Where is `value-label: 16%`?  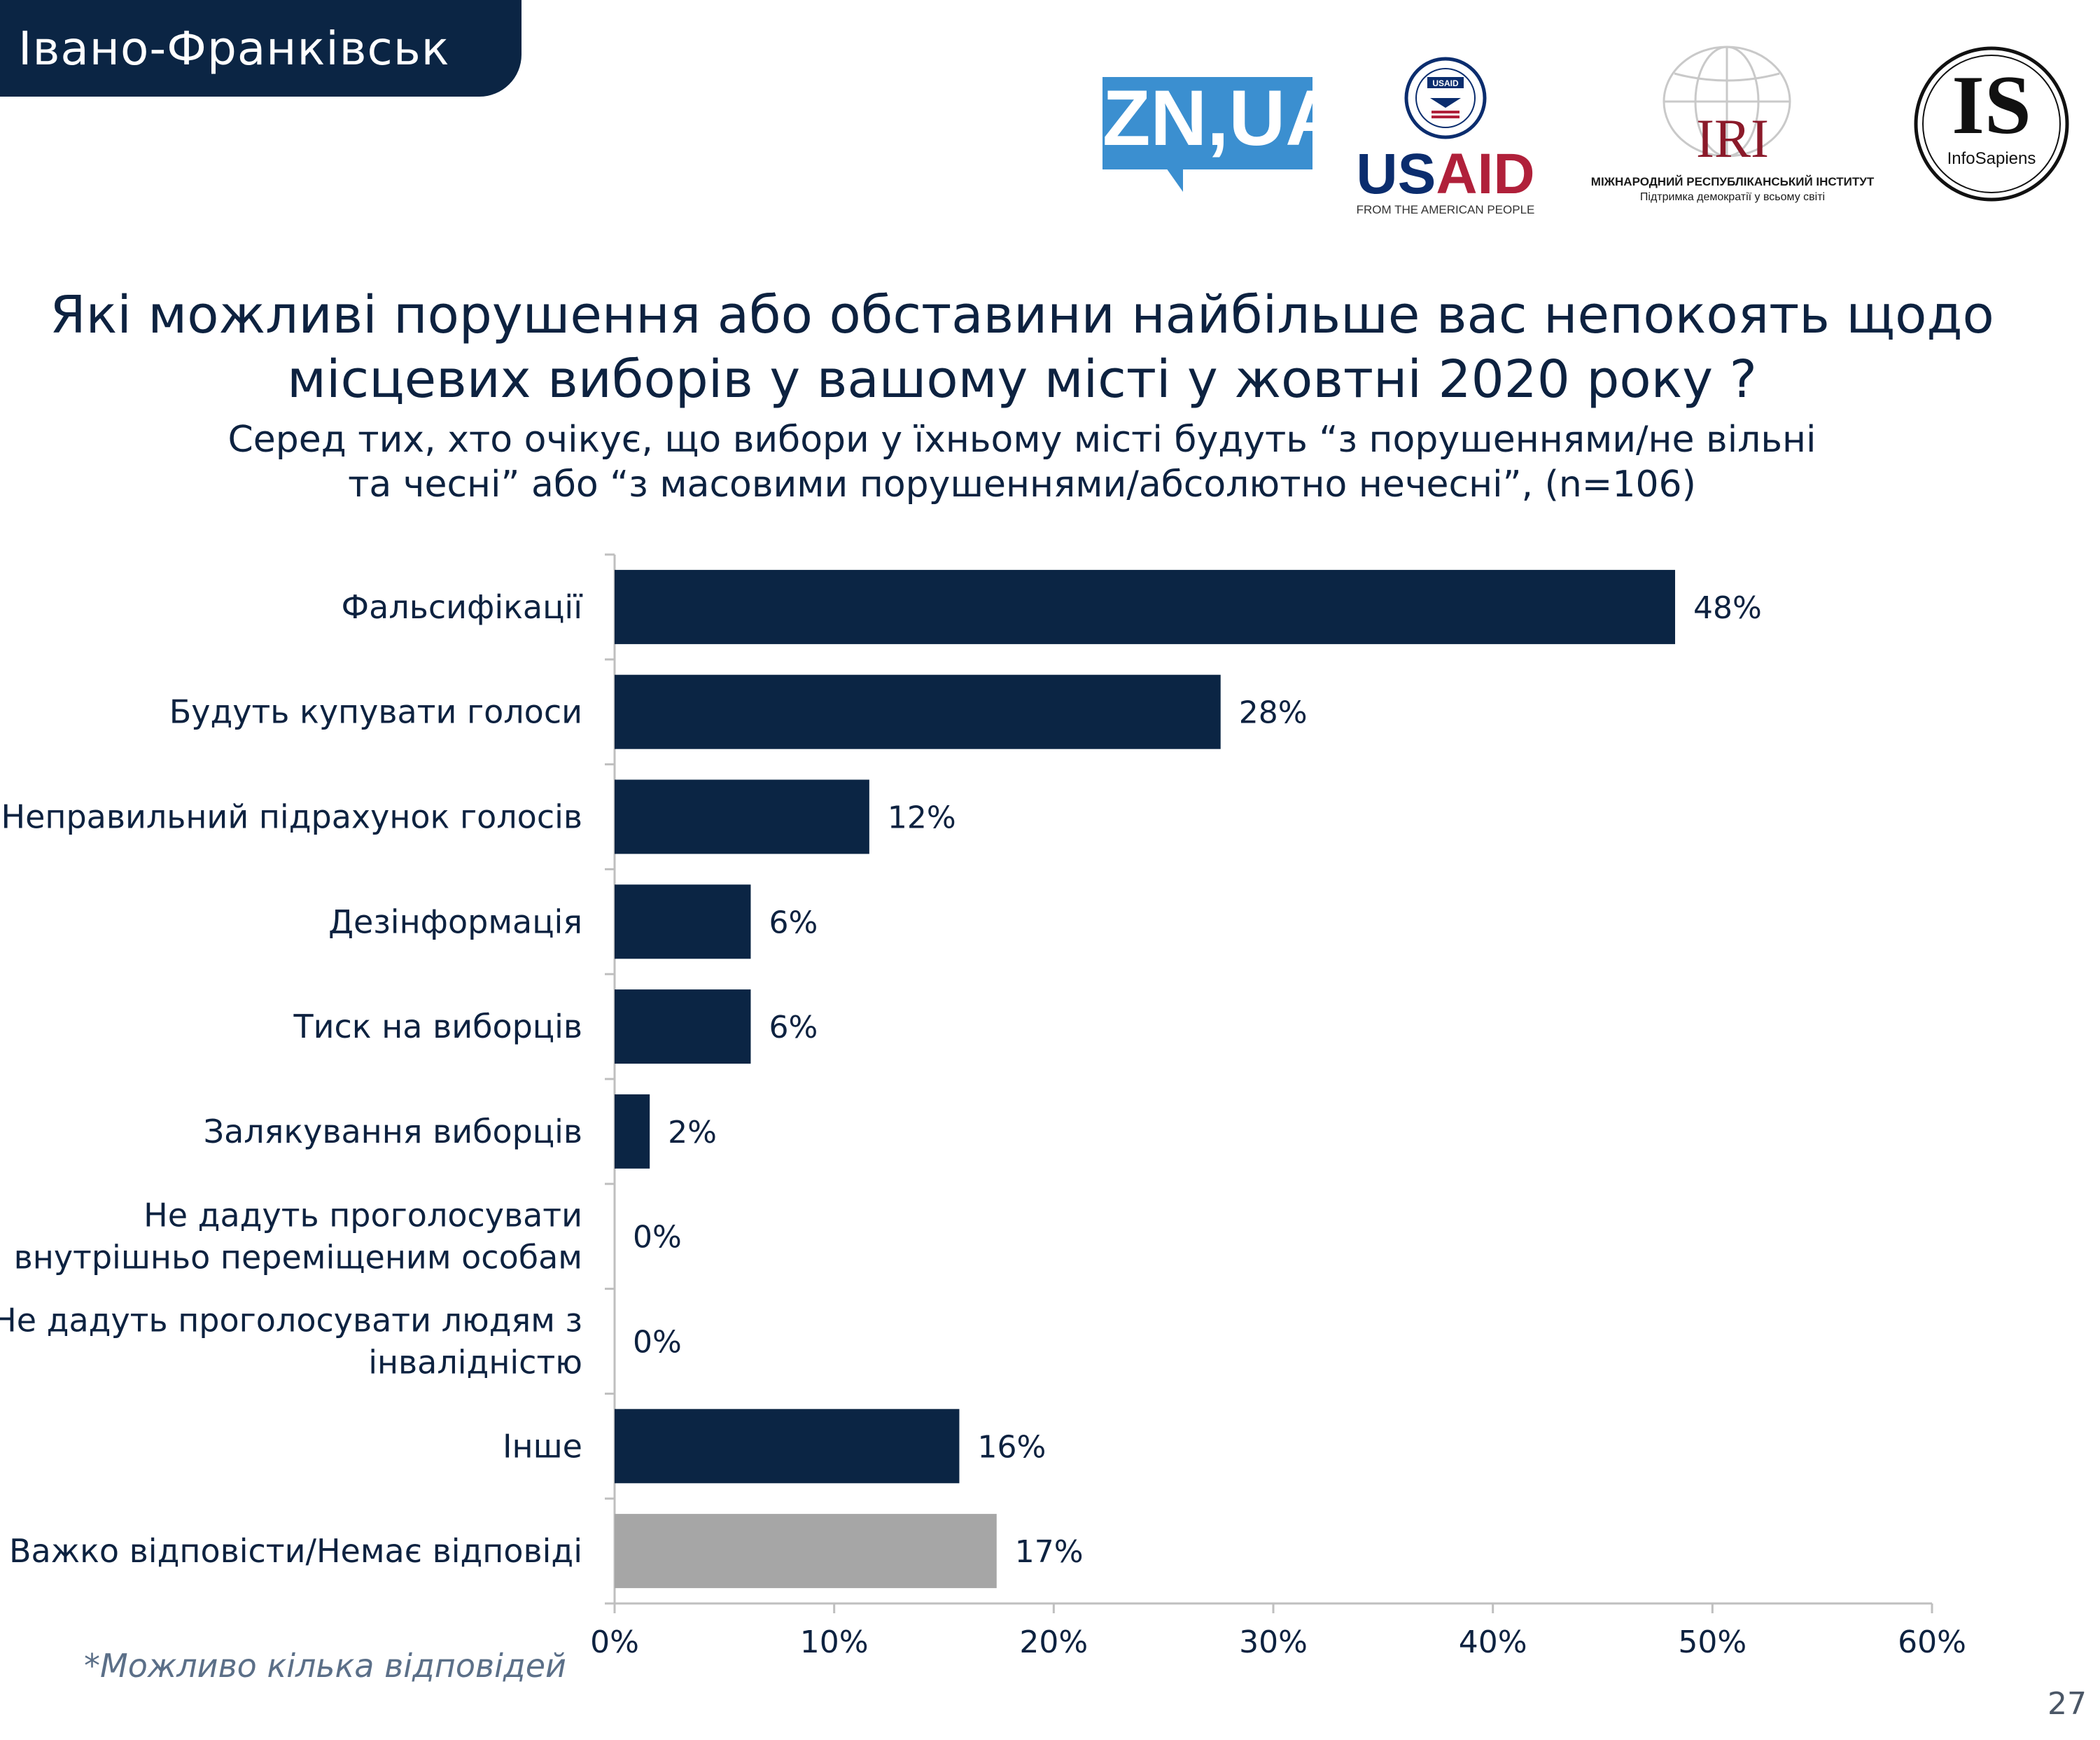
value-label: 16% is located at coordinates (1011, 1447).